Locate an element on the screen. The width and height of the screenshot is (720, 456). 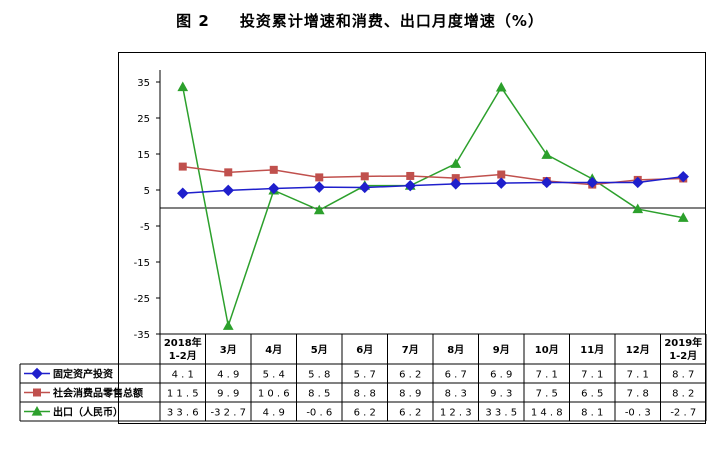
data-table-cell: 8 . 5 is located at coordinates (319, 394).